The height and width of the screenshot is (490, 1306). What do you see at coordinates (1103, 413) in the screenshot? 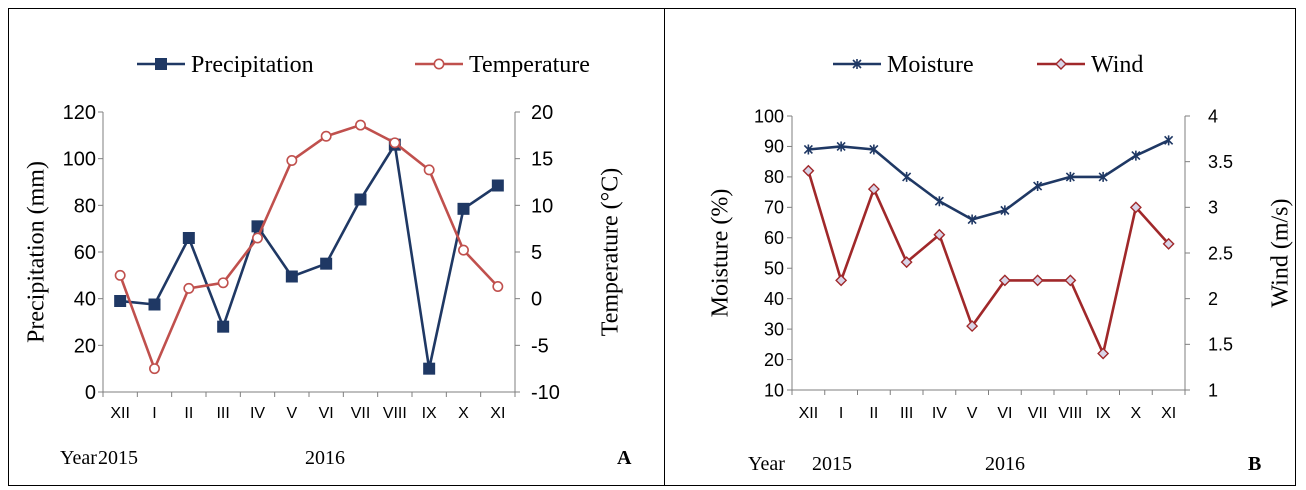
I see `x-tick-label: IX` at bounding box center [1103, 413].